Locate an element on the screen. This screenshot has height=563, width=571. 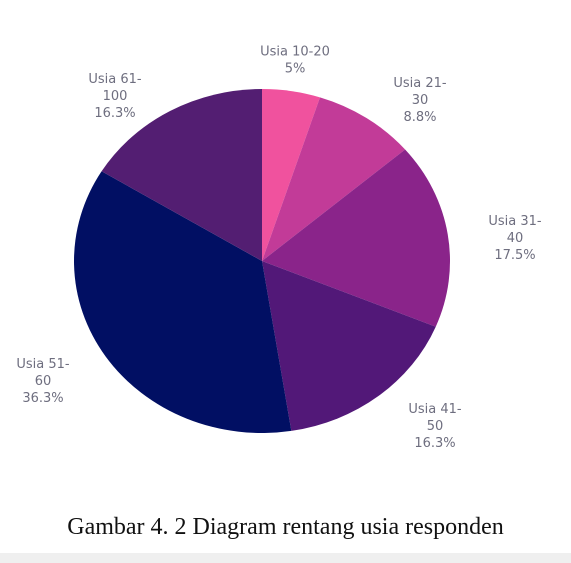
slice-label-5-line-2: 60 is located at coordinates (43, 381).